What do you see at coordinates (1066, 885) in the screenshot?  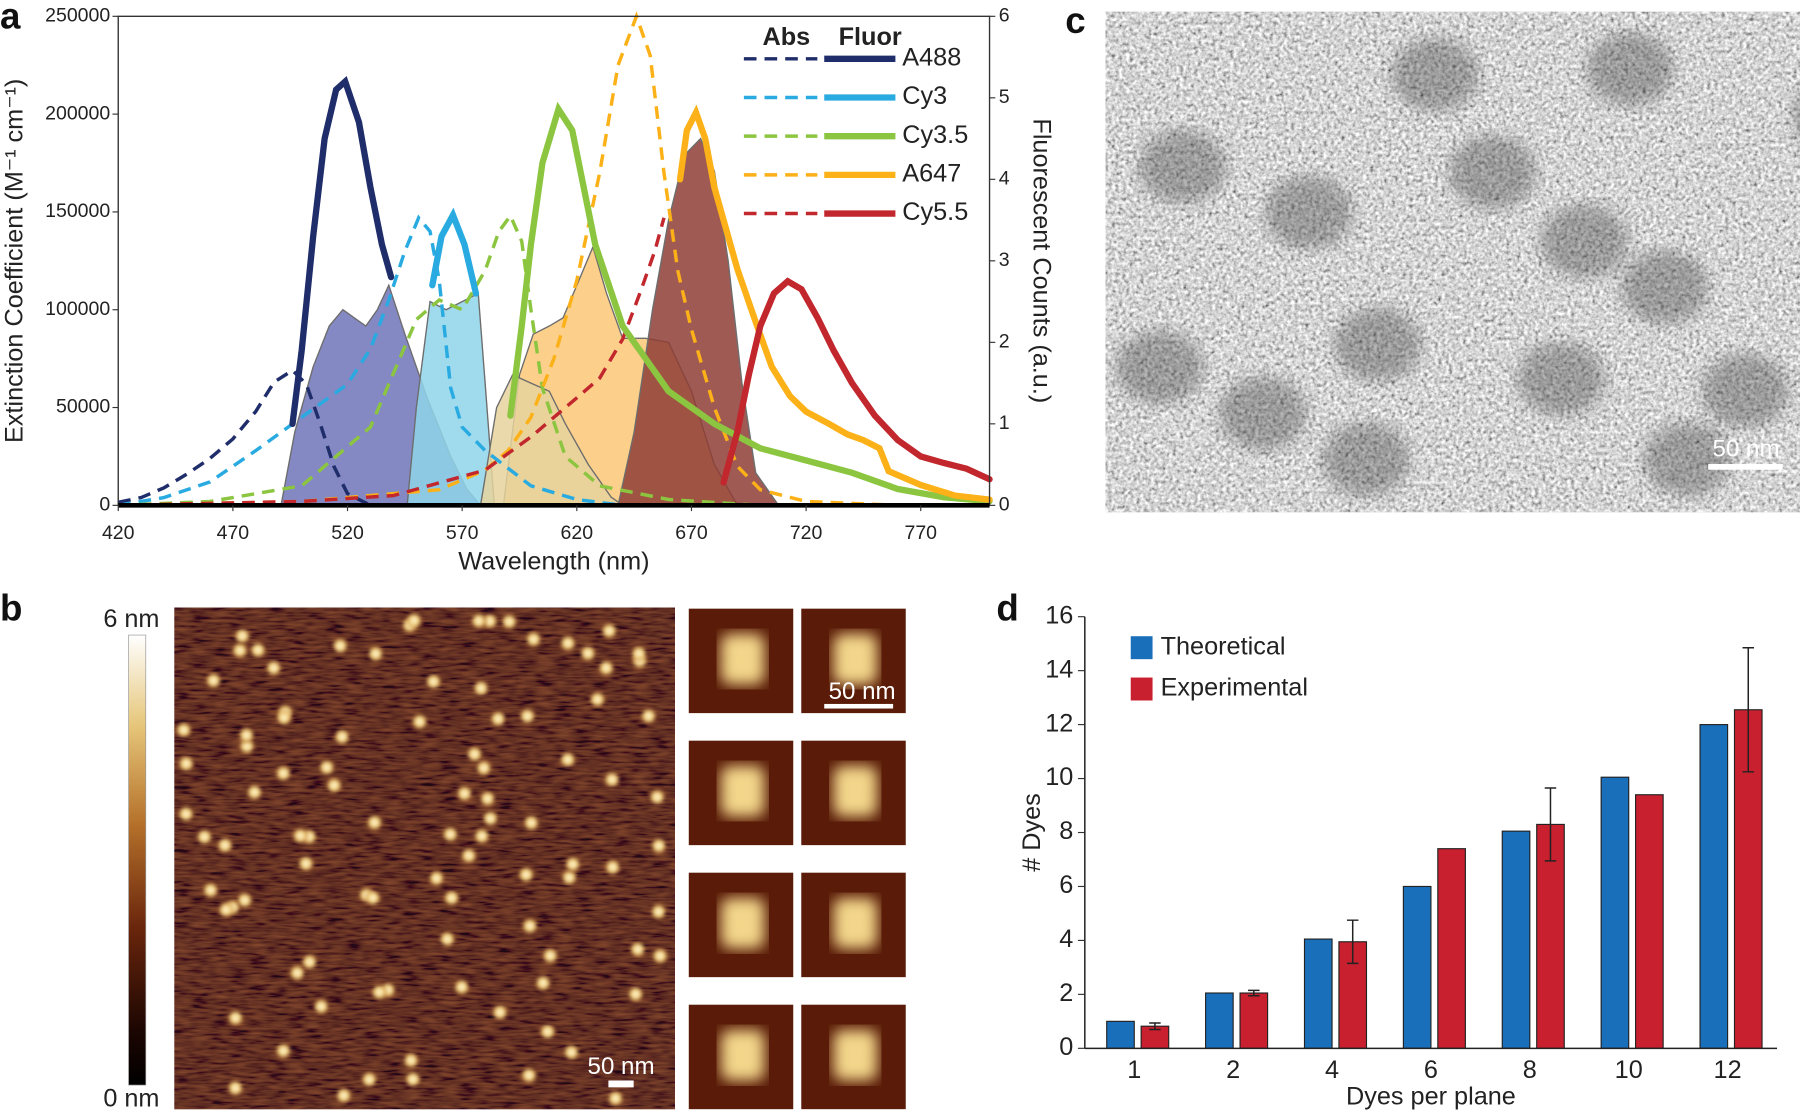 I see `y-tick-label: 6` at bounding box center [1066, 885].